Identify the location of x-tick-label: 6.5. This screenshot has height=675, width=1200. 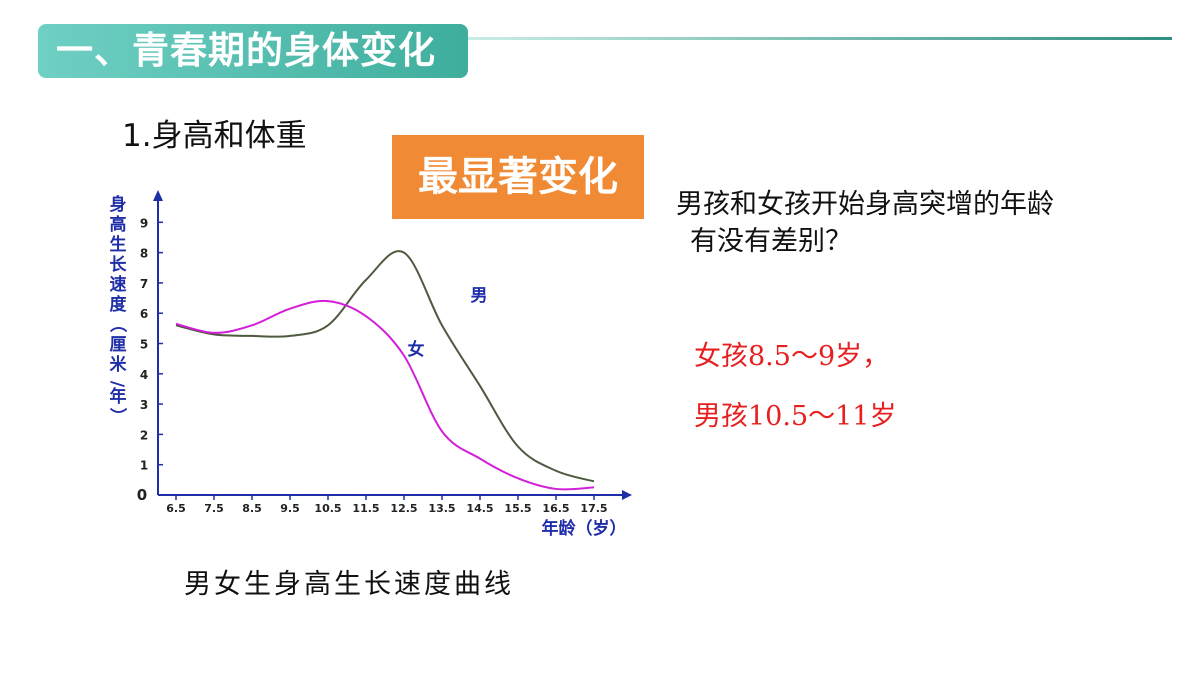
(176, 508).